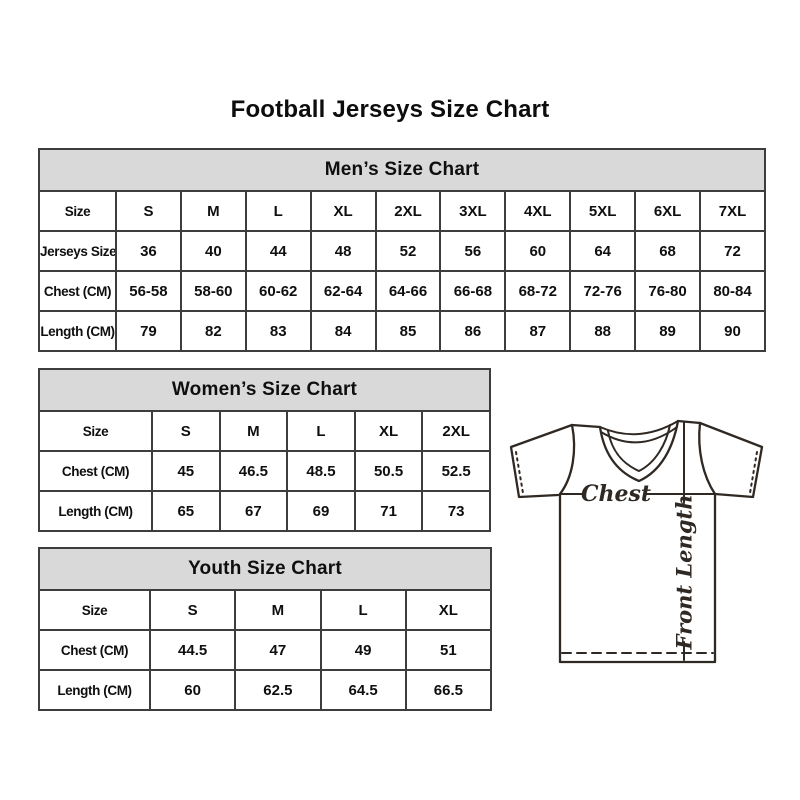 This screenshot has width=800, height=800. What do you see at coordinates (402, 211) in the screenshot?
I see `table-header-row: Size S M L XL 2XL 3XL 4XL 5XL 6XL 7XL` at bounding box center [402, 211].